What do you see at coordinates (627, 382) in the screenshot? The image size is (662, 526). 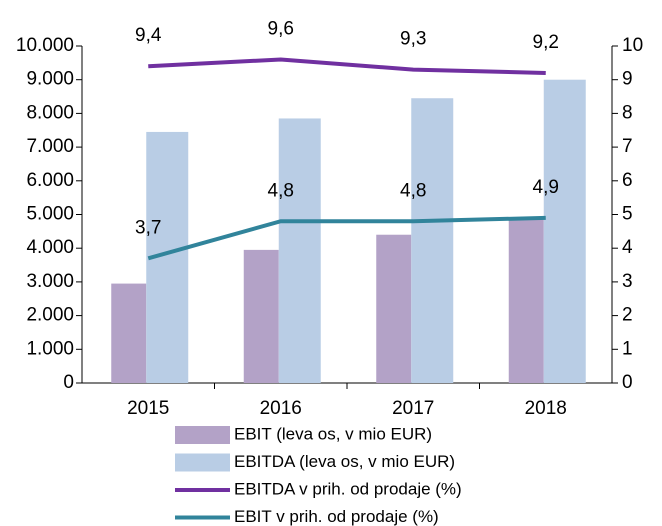 I see `y2-tick-label: 0` at bounding box center [627, 382].